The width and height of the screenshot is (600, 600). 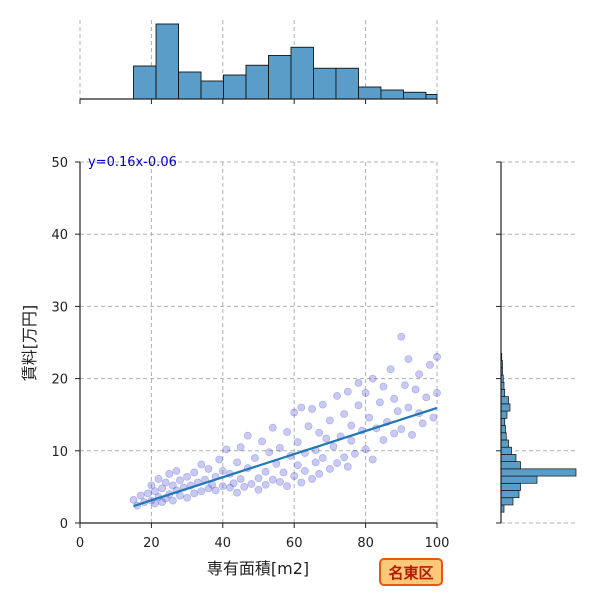 I want to click on x-tick-label: 100, so click(x=437, y=543).